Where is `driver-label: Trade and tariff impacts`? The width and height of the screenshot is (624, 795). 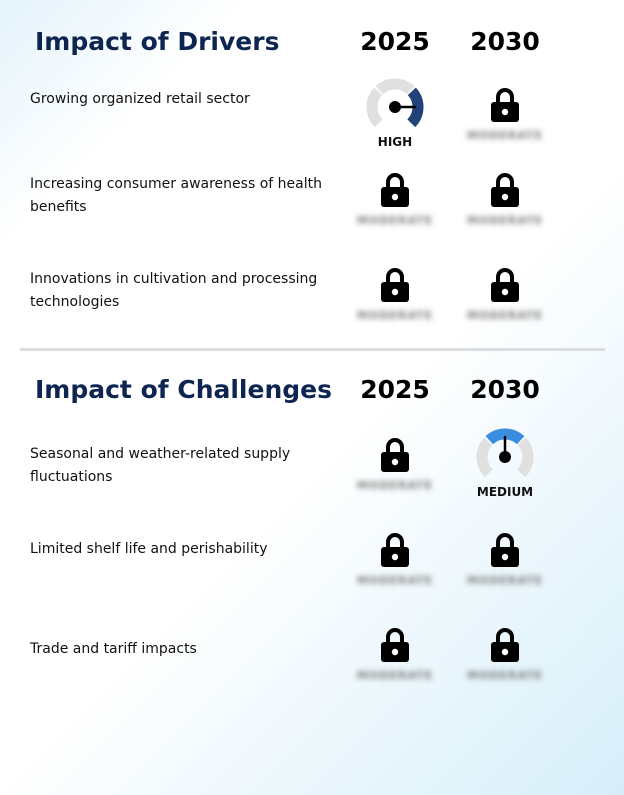
driver-label: Trade and tariff impacts is located at coordinates (113, 649).